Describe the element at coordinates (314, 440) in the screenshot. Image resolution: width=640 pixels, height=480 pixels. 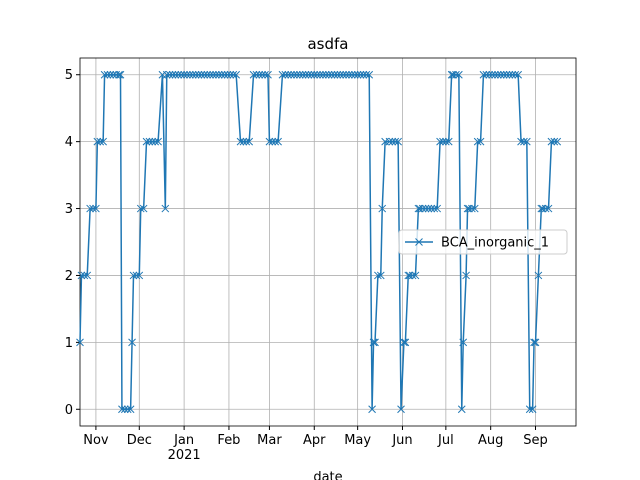
I see `x-tick-label: Apr` at that location.